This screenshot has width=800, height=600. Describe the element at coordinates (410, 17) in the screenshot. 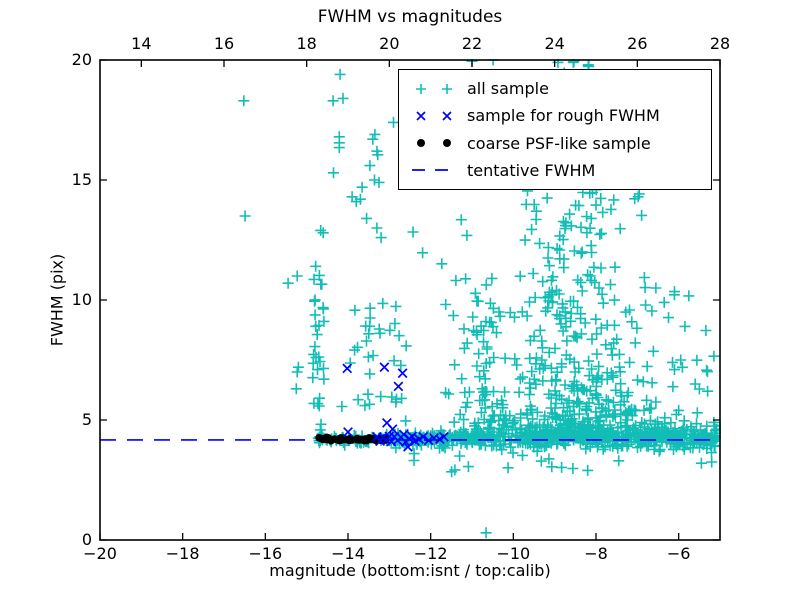

I see `chart-title: FWHM vs magnitudes` at that location.